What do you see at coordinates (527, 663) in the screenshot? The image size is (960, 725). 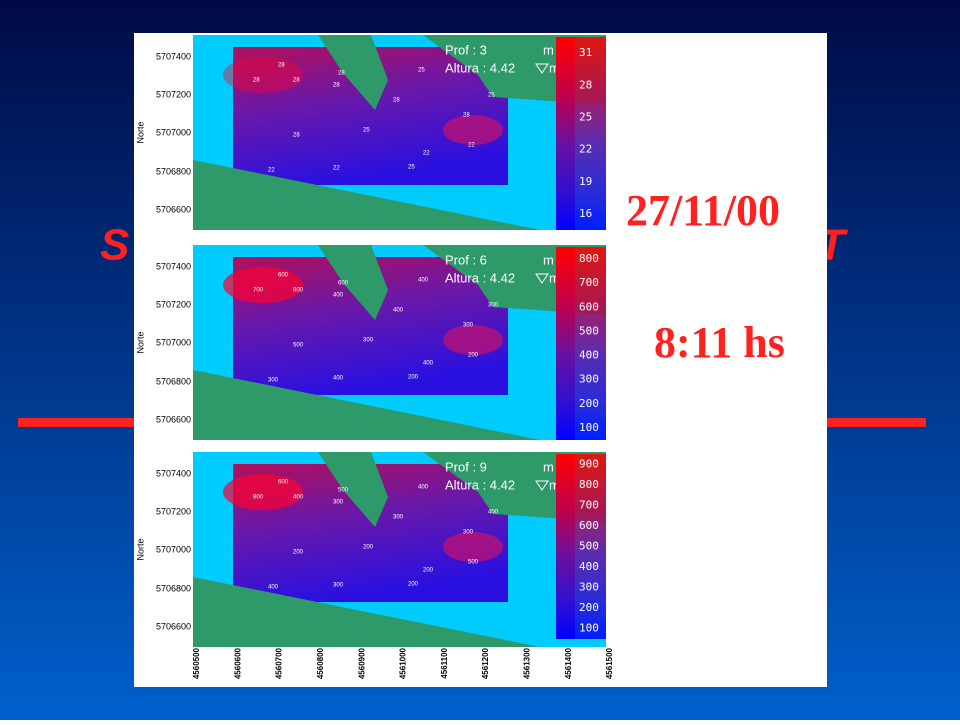 I see `x-tick-label: 4561300` at bounding box center [527, 663].